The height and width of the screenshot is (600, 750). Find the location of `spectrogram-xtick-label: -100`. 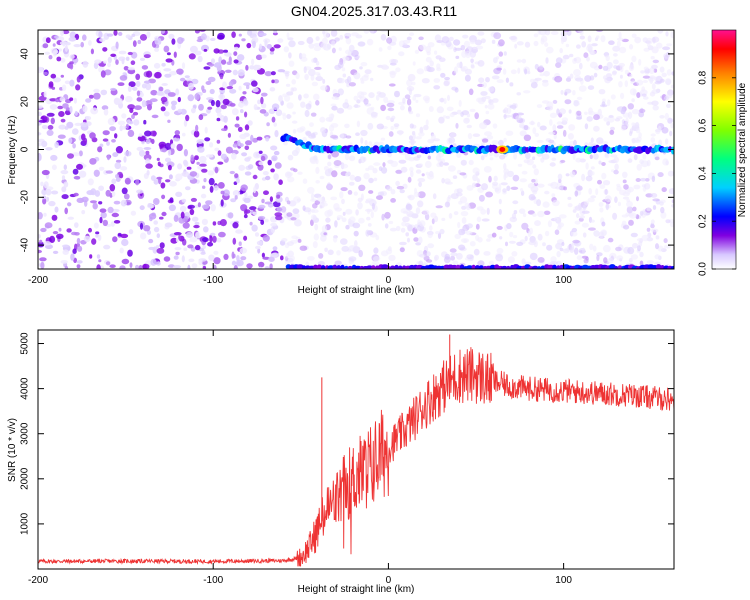

spectrogram-xtick-label: -100 is located at coordinates (213, 280).